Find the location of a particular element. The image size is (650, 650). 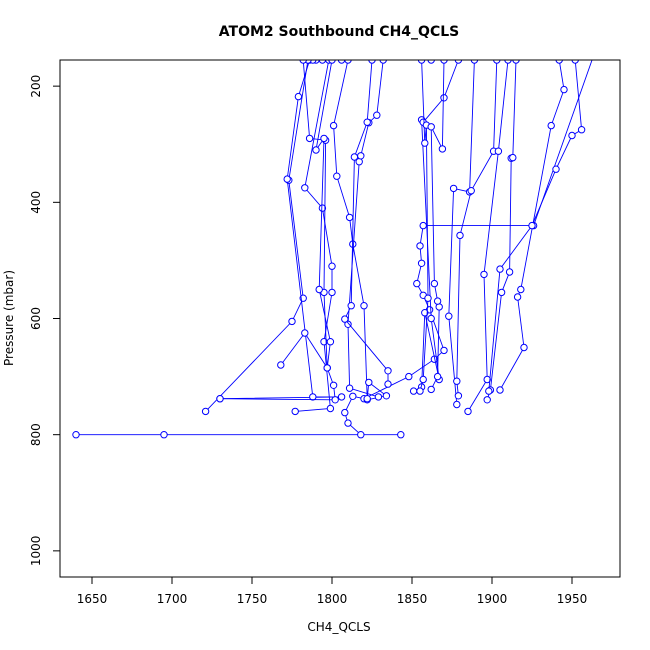

y-tick-label: 200 is located at coordinates (36, 86).